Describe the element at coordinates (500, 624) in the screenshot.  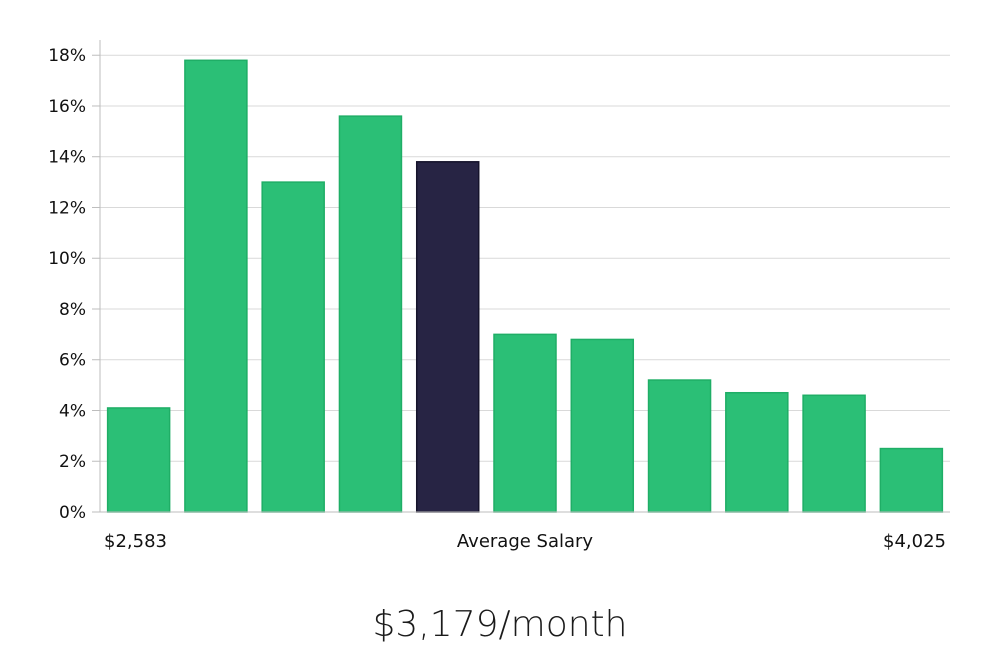
I see `average-salary-headline: $3,179/month` at that location.